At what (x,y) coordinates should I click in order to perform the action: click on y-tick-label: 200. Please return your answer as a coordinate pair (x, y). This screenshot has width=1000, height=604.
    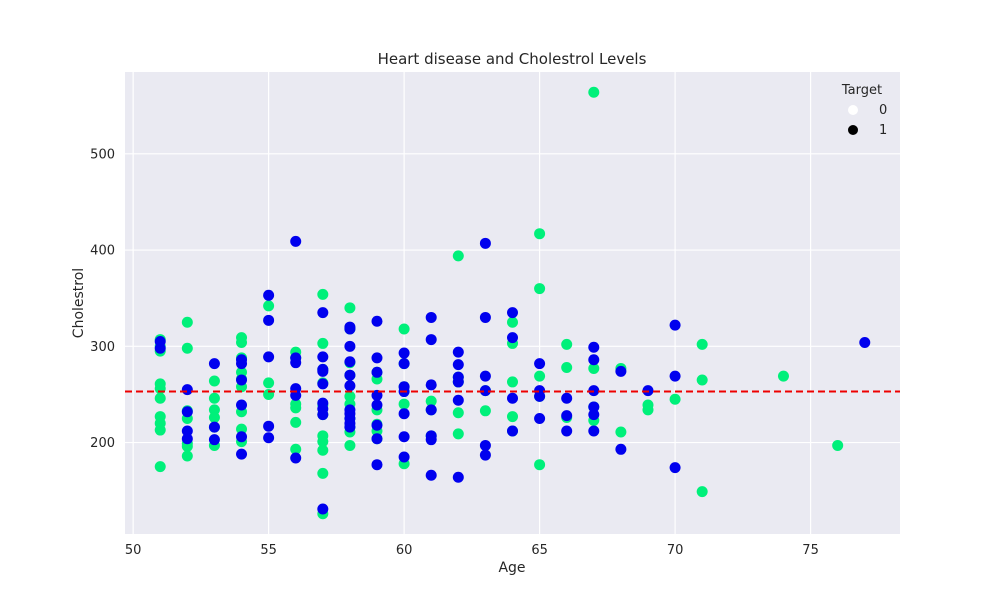
    Looking at the image, I should click on (102, 443).